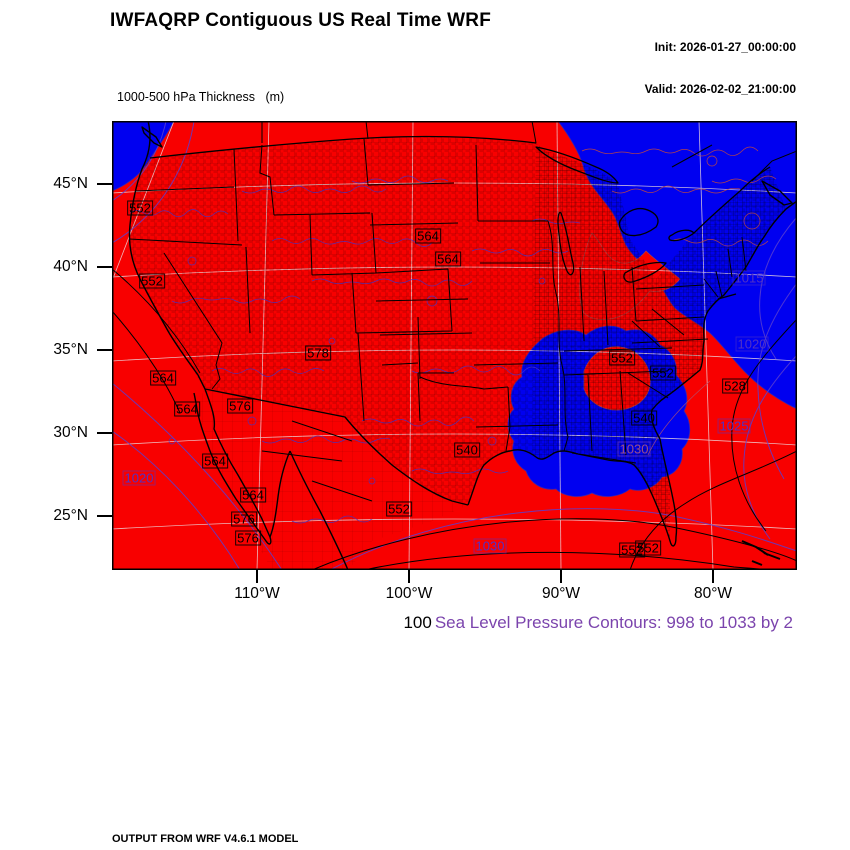 The height and width of the screenshot is (850, 850). Describe the element at coordinates (70, 432) in the screenshot. I see `lat-label-30n: 30°N` at that location.